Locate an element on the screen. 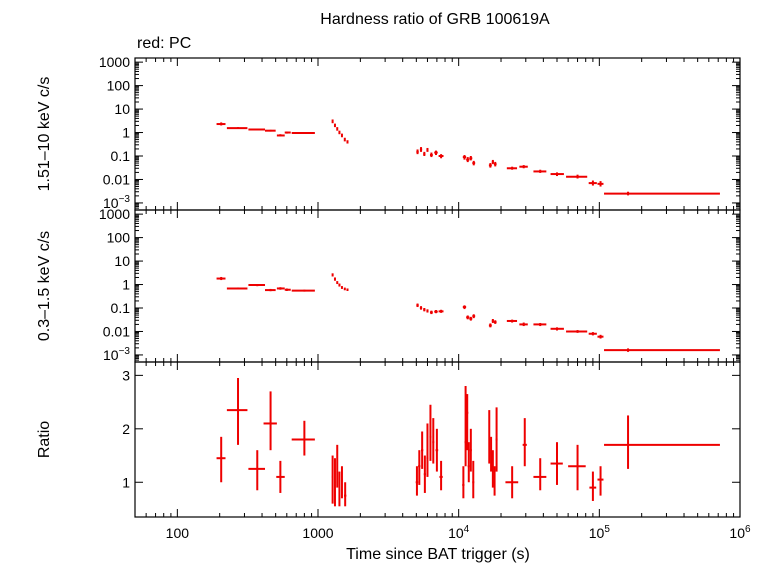  x-tick-label: 10⁶ is located at coordinates (740, 532).